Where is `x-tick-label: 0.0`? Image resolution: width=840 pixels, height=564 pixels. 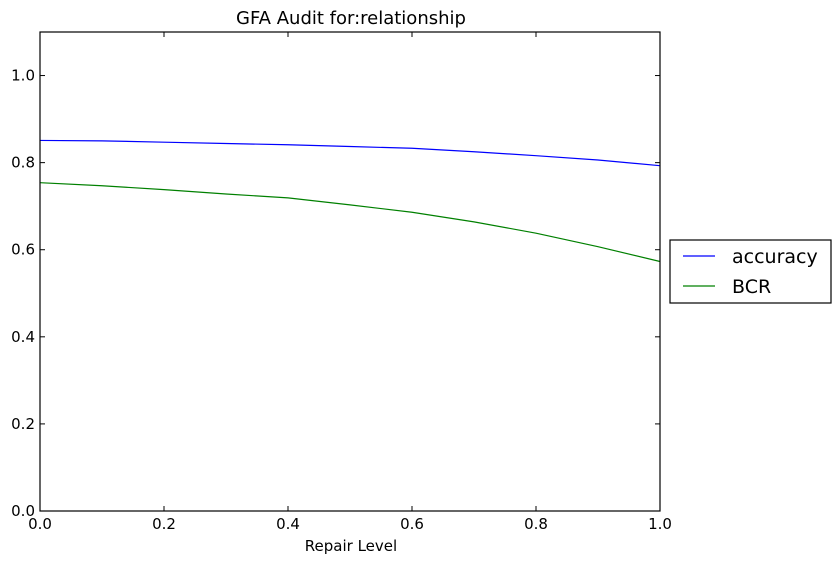 x-tick-label: 0.0 is located at coordinates (40, 524).